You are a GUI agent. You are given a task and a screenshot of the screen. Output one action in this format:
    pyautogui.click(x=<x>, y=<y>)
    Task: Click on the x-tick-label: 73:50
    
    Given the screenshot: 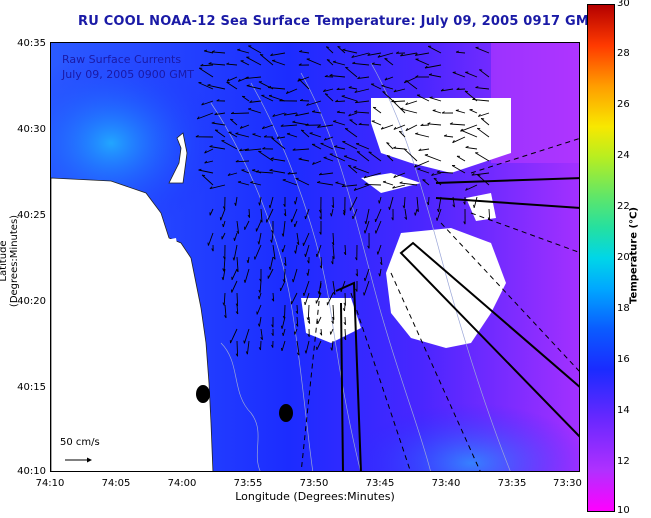 What is the action you would take?
    pyautogui.click(x=314, y=483)
    